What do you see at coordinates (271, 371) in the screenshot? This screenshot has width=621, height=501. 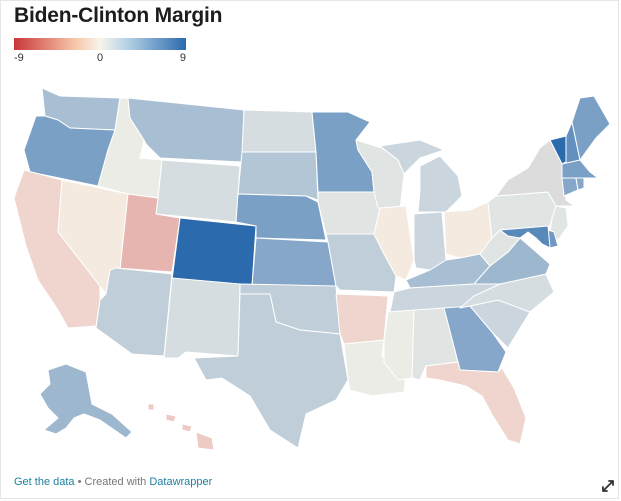 I see `state-tx` at bounding box center [271, 371].